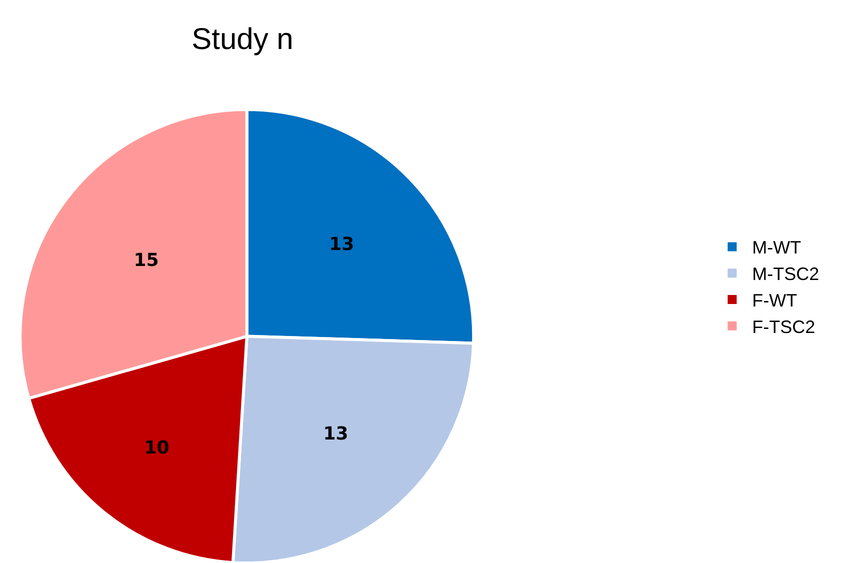 The image size is (866, 563). What do you see at coordinates (146, 260) in the screenshot?
I see `data-label: 15` at bounding box center [146, 260].